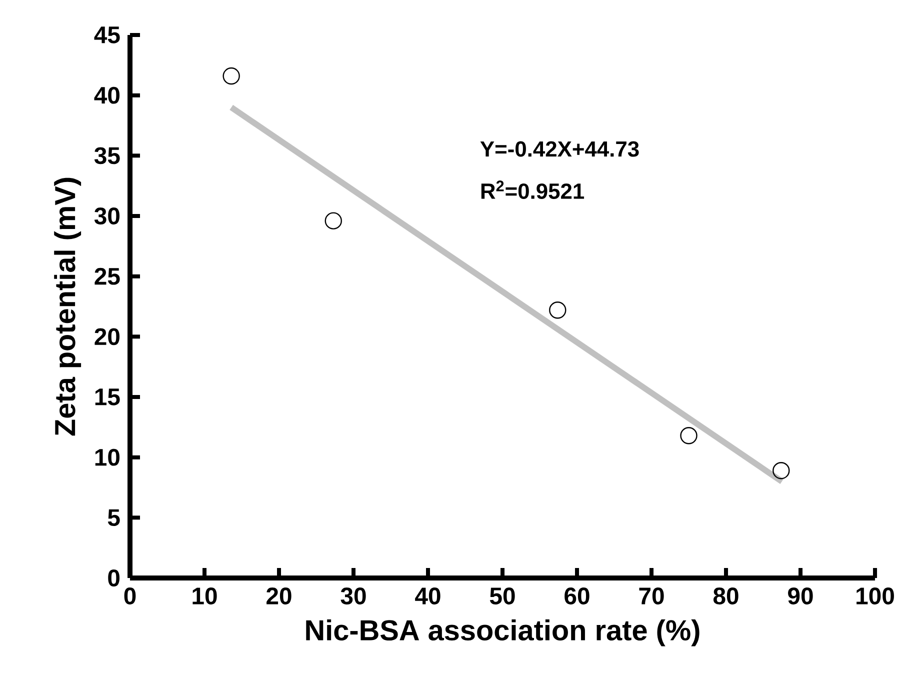  Describe the element at coordinates (502, 596) in the screenshot. I see `x-tick-label: 50` at that location.